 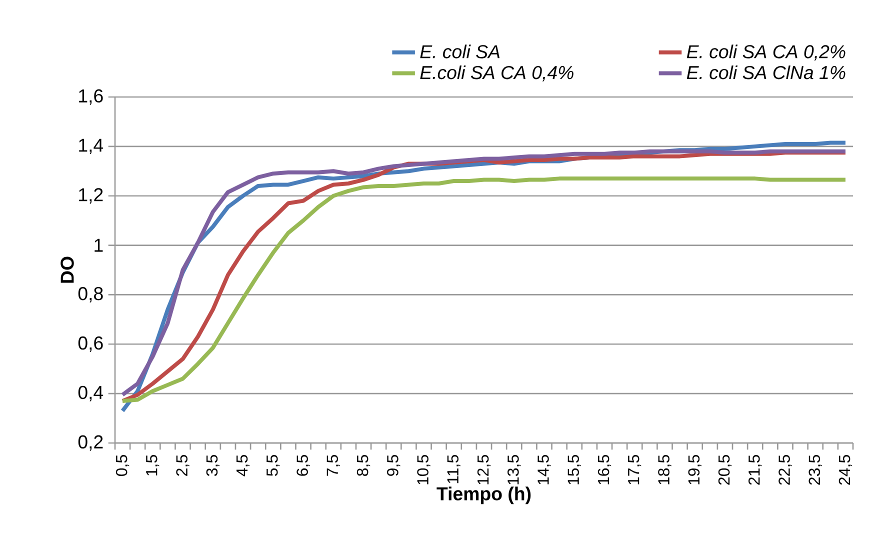 I want to click on x-tick-label: 6,5, so click(x=303, y=465).